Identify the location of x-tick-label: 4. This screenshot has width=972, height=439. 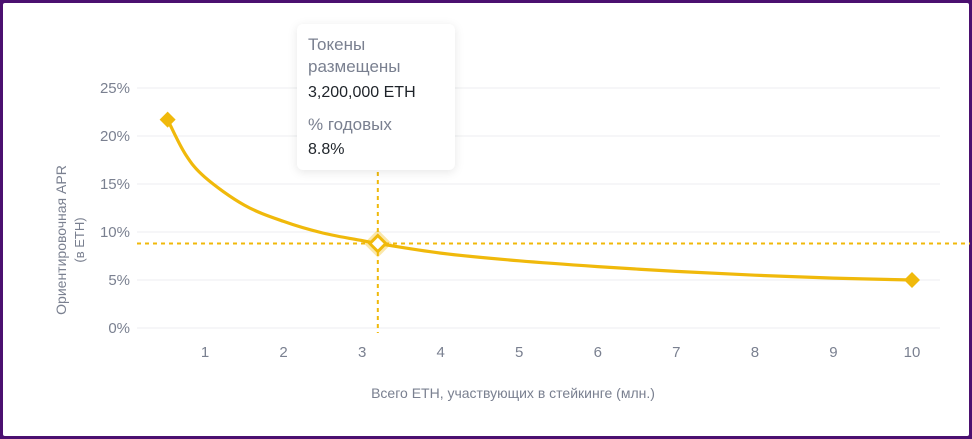
(440, 352).